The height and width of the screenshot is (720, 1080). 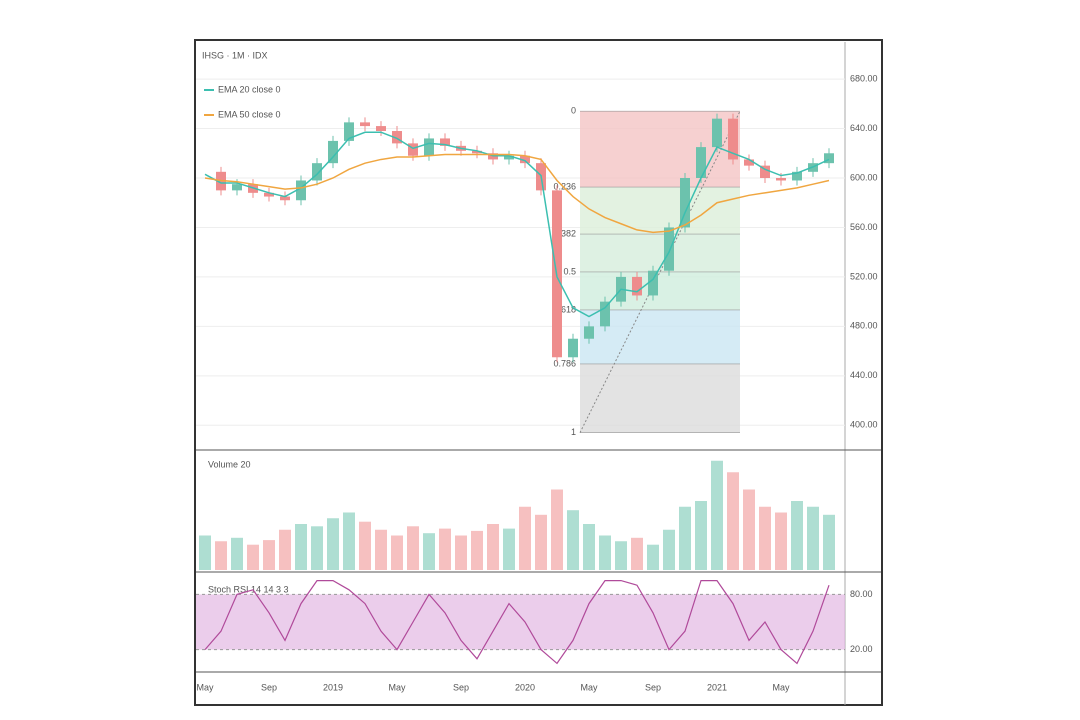 What do you see at coordinates (569, 271) in the screenshot?
I see `fib-level-label: 0.5` at bounding box center [569, 271].